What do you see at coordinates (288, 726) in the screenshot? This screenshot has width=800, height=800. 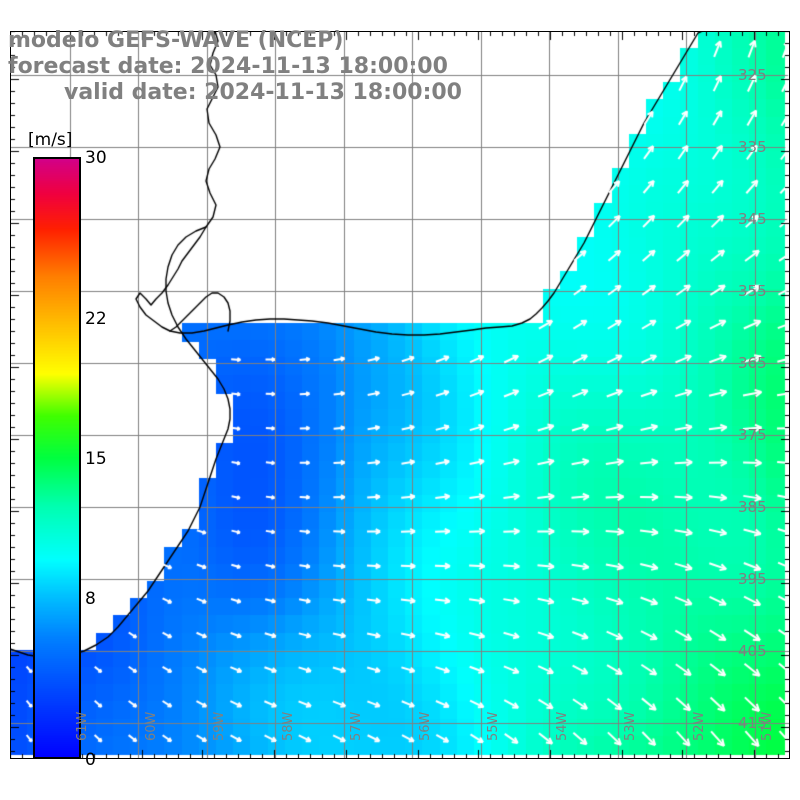 I see `x-tick-58W: 58W` at bounding box center [288, 726].